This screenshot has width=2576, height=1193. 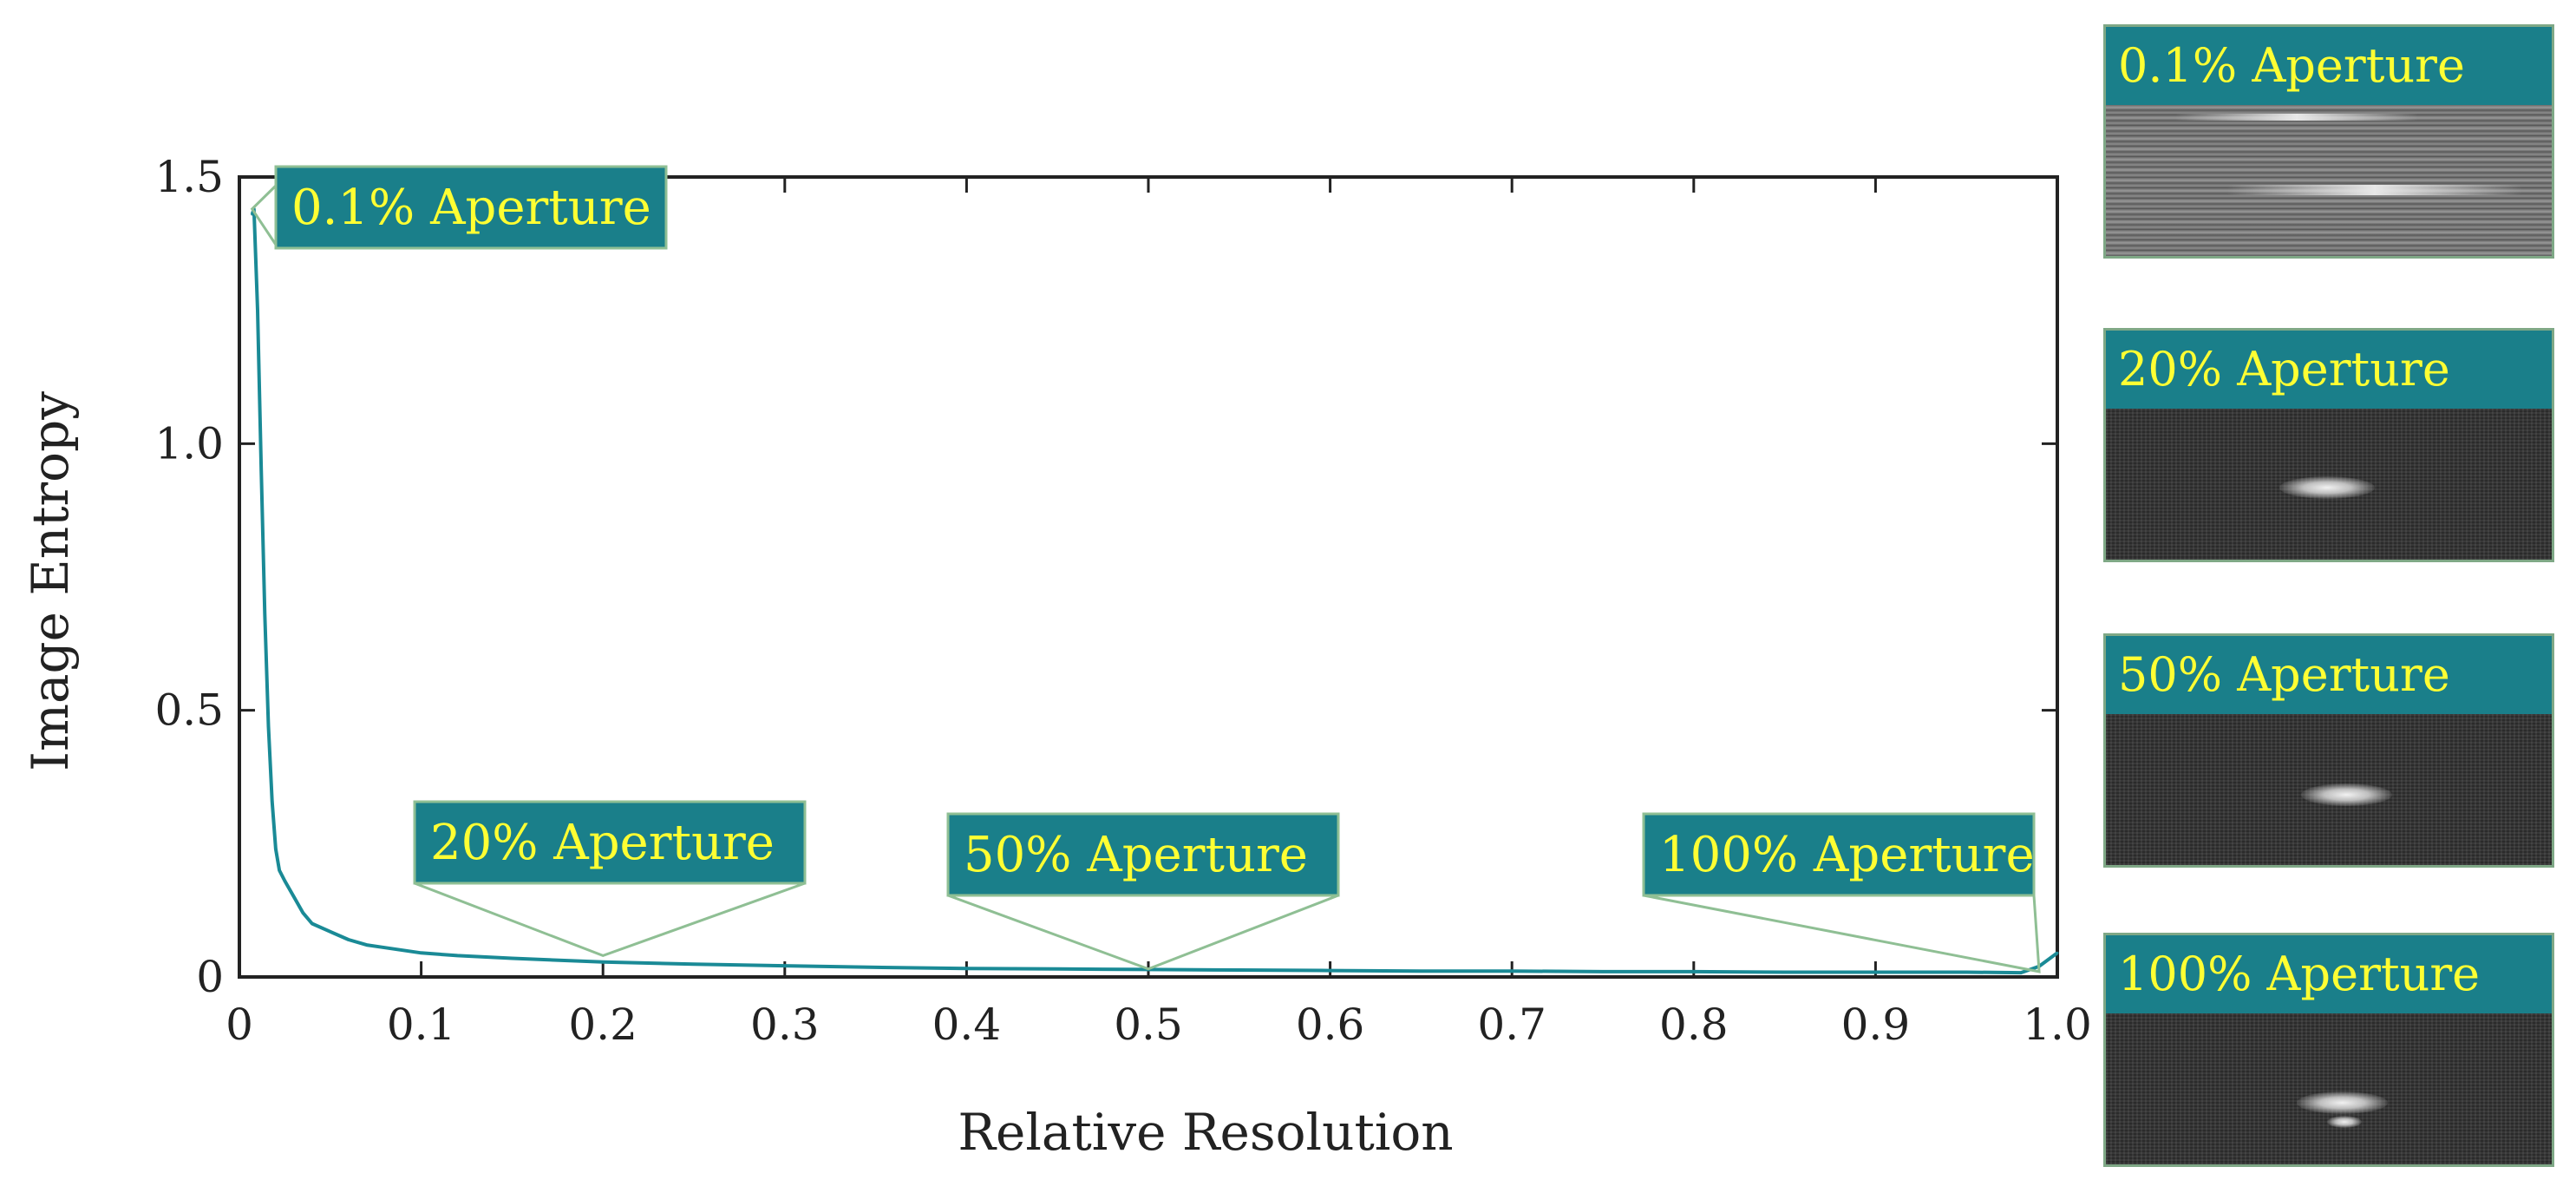 What do you see at coordinates (1148, 1025) in the screenshot?
I see `x-tick-label: 0.5` at bounding box center [1148, 1025].